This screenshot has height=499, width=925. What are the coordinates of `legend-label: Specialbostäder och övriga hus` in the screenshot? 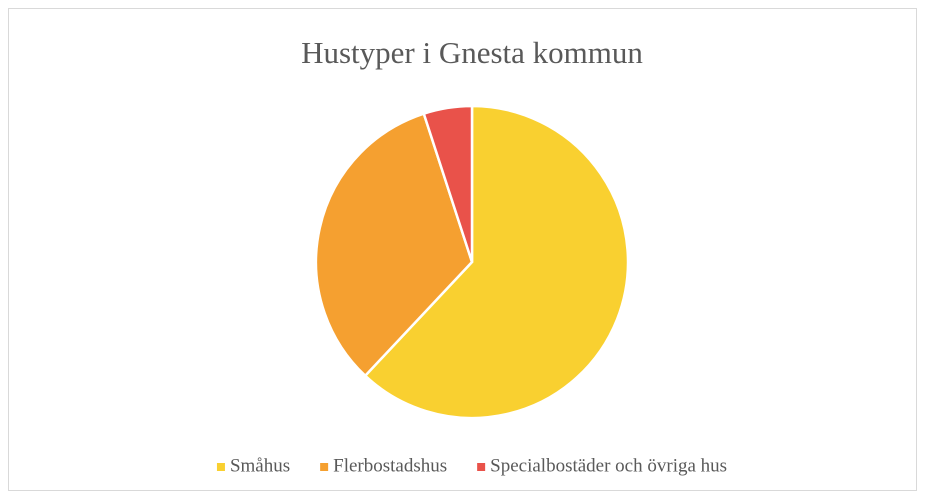 It's located at (608, 465).